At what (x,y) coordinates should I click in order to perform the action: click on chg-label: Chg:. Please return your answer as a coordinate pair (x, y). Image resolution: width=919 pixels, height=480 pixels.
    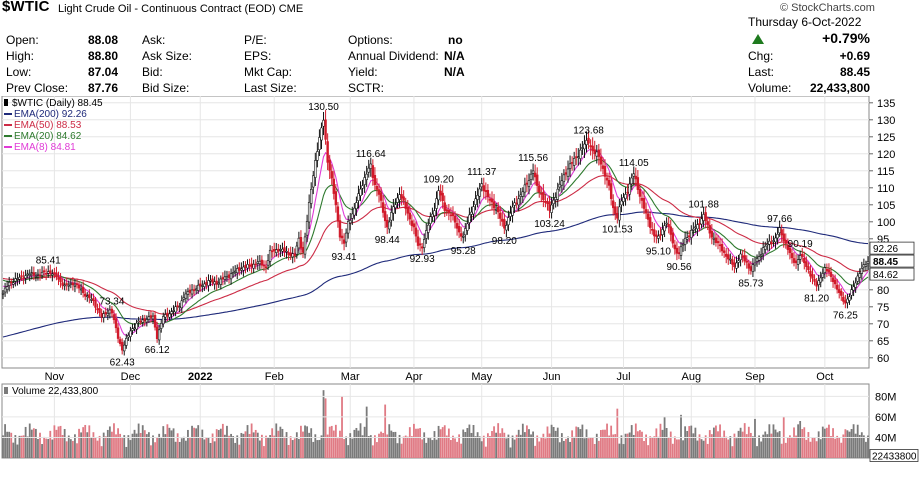
    Looking at the image, I should click on (761, 56).